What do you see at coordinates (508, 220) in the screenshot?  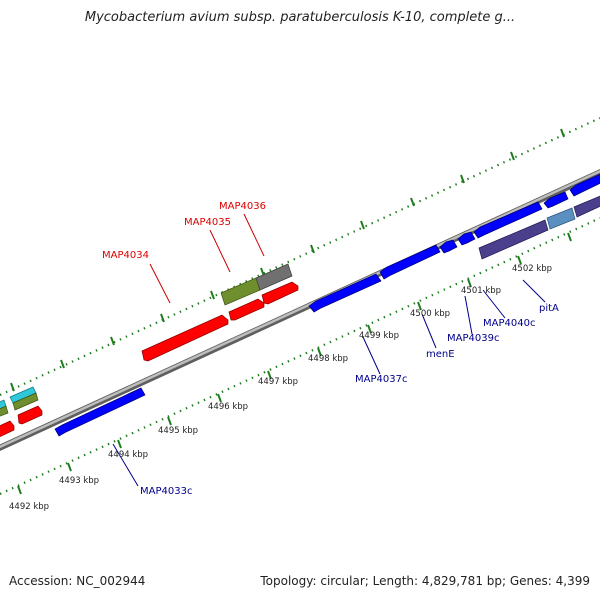 I see `gene-pita` at bounding box center [508, 220].